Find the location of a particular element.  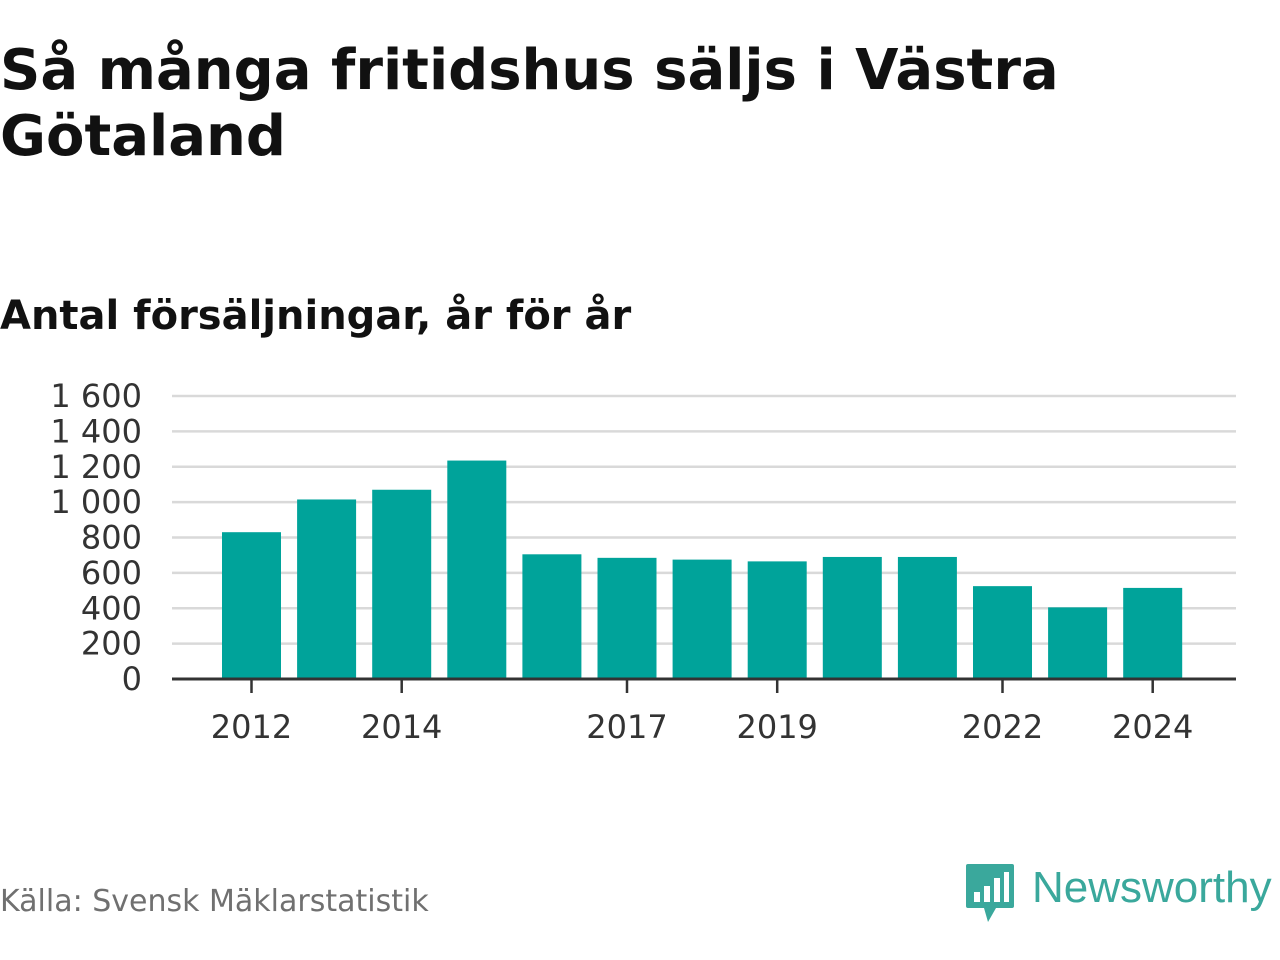

bar-2012 is located at coordinates (251, 605).